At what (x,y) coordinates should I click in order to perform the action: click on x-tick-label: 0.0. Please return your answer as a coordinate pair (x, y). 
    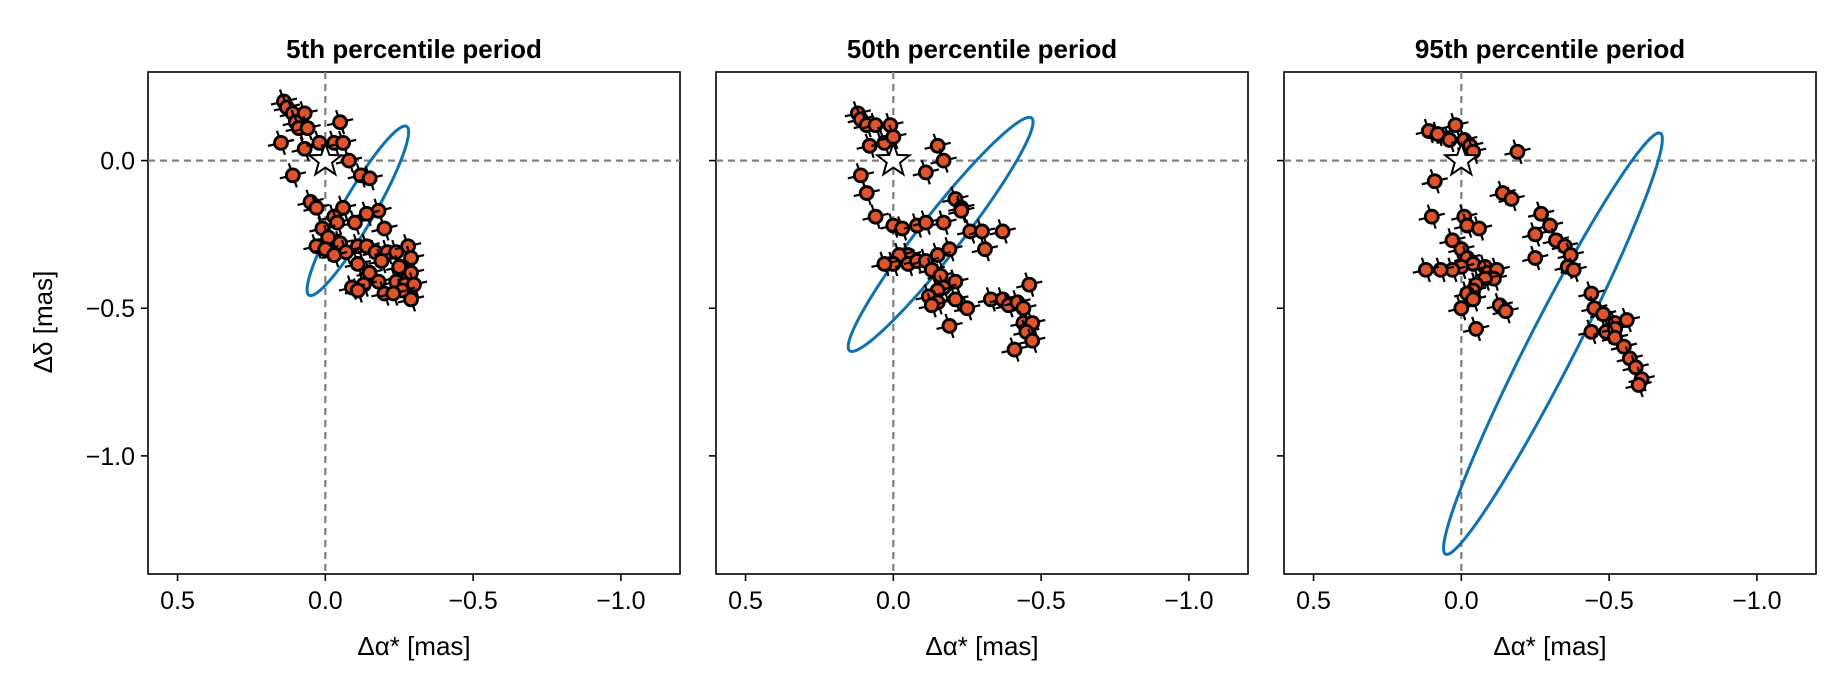
    Looking at the image, I should click on (893, 601).